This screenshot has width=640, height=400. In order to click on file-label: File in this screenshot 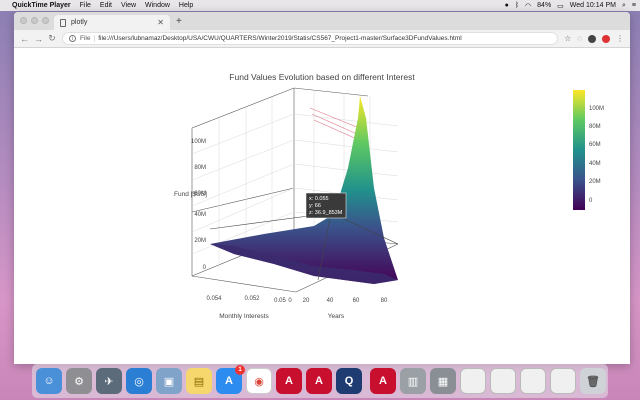, I will do `click(85, 38)`.